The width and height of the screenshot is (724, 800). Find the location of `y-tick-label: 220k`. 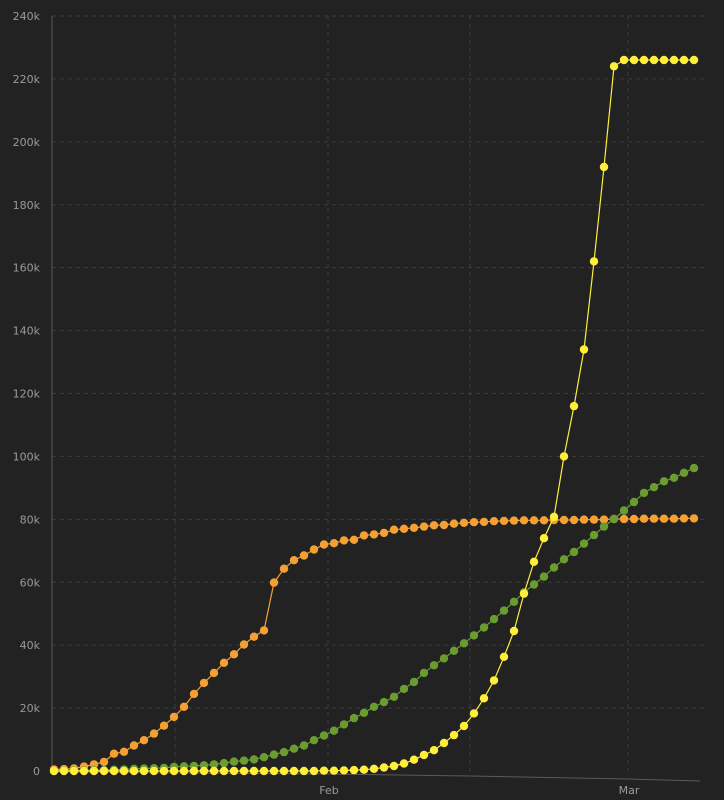

y-tick-label: 220k is located at coordinates (27, 79).